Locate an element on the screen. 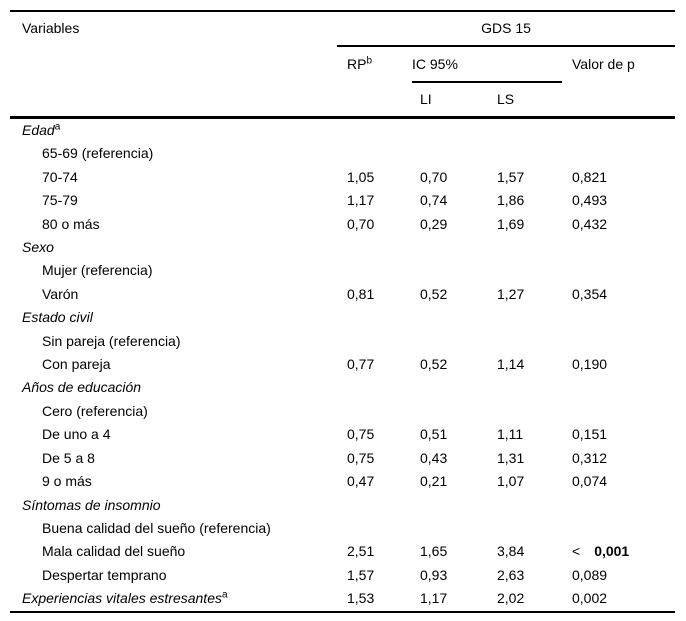 Image resolution: width=686 pixels, height=621 pixels. table-row: Edada is located at coordinates (342, 129).